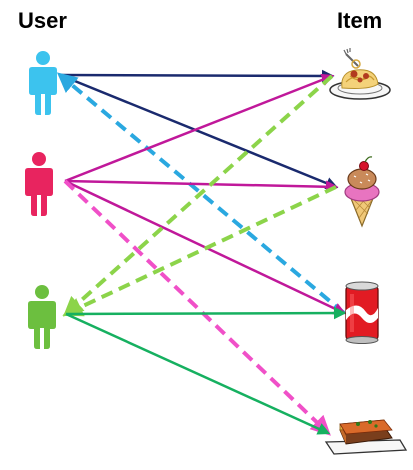 The width and height of the screenshot is (413, 470). Describe the element at coordinates (43, 83) in the screenshot. I see `user-blue-icon` at that location.